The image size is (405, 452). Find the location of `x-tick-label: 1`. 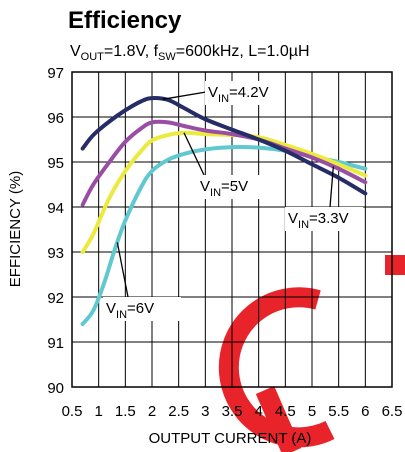

x-tick-label: 1 is located at coordinates (98, 411).